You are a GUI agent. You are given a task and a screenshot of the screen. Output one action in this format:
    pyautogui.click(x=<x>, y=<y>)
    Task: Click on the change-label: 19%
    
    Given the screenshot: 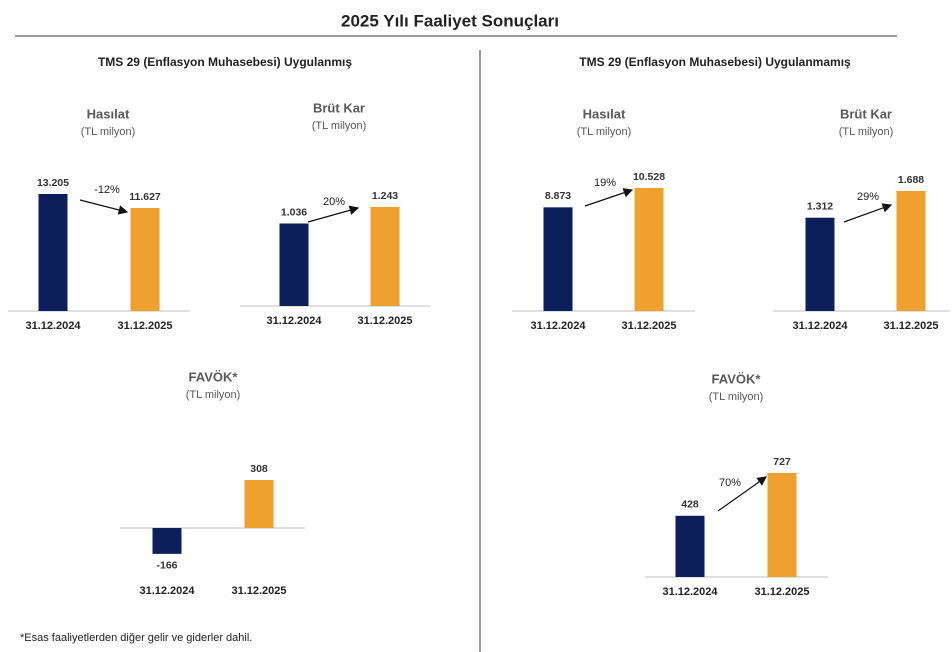 What is the action you would take?
    pyautogui.click(x=605, y=183)
    